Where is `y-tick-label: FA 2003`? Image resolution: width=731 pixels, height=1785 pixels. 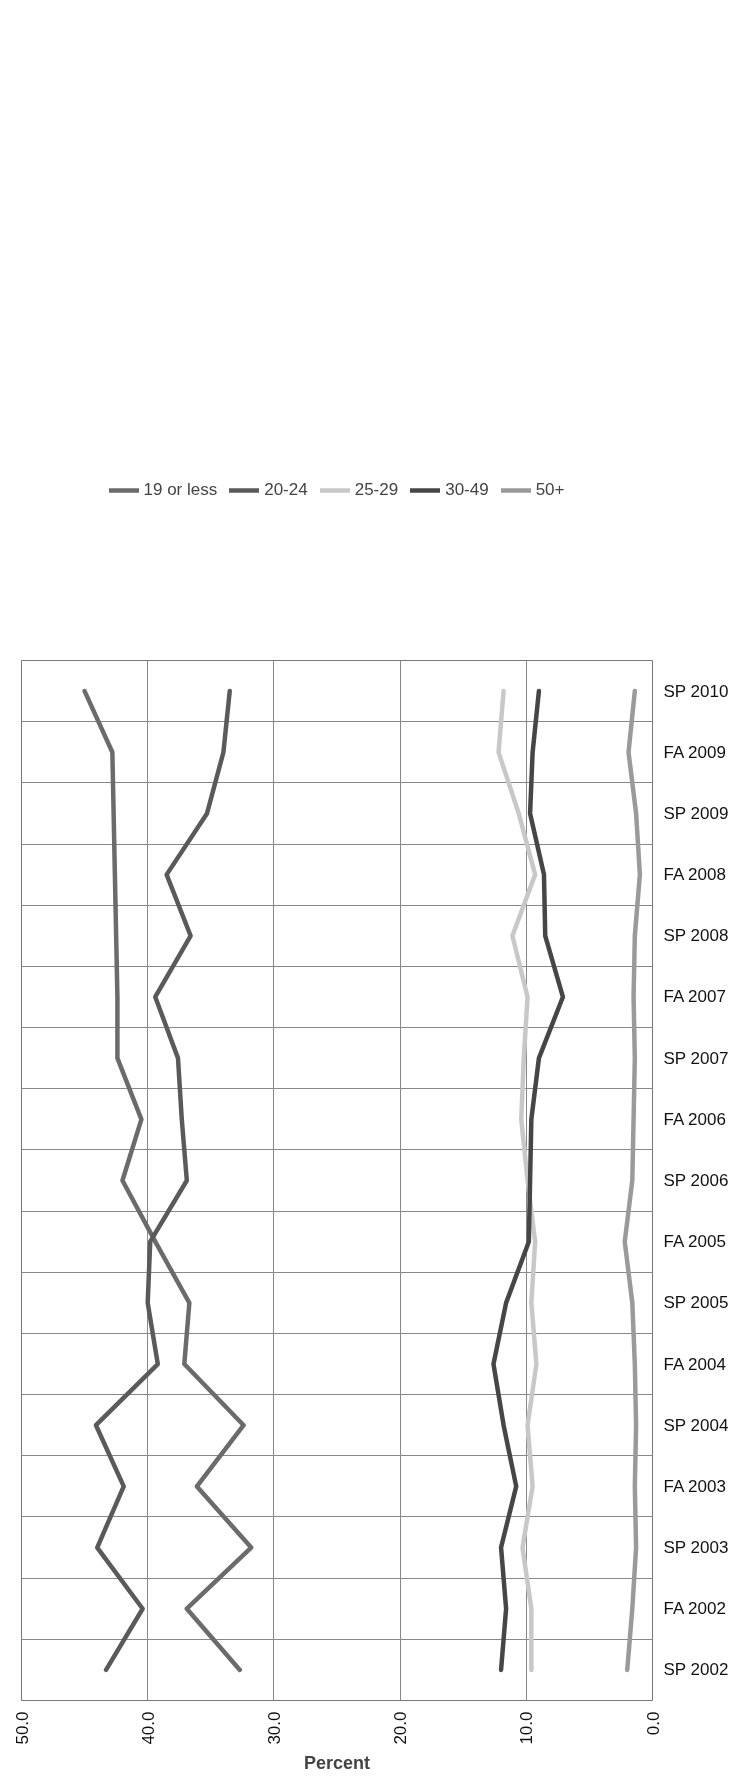
y-tick-label: FA 2003 is located at coordinates (694, 1486).